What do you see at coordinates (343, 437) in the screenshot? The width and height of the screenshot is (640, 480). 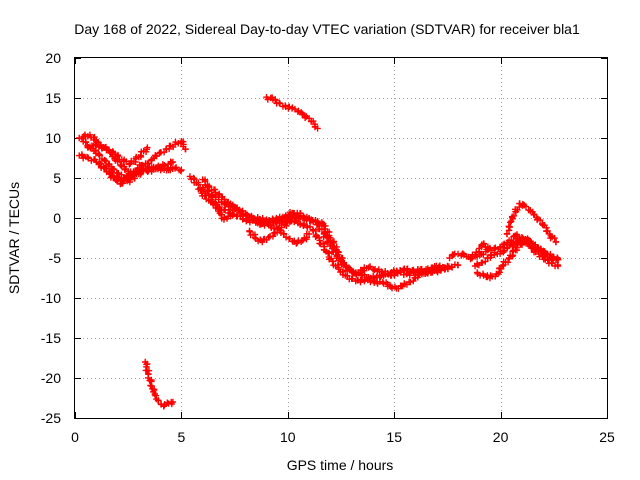 I see `x-tick-labels: 0 5 10 15 20 25` at bounding box center [343, 437].